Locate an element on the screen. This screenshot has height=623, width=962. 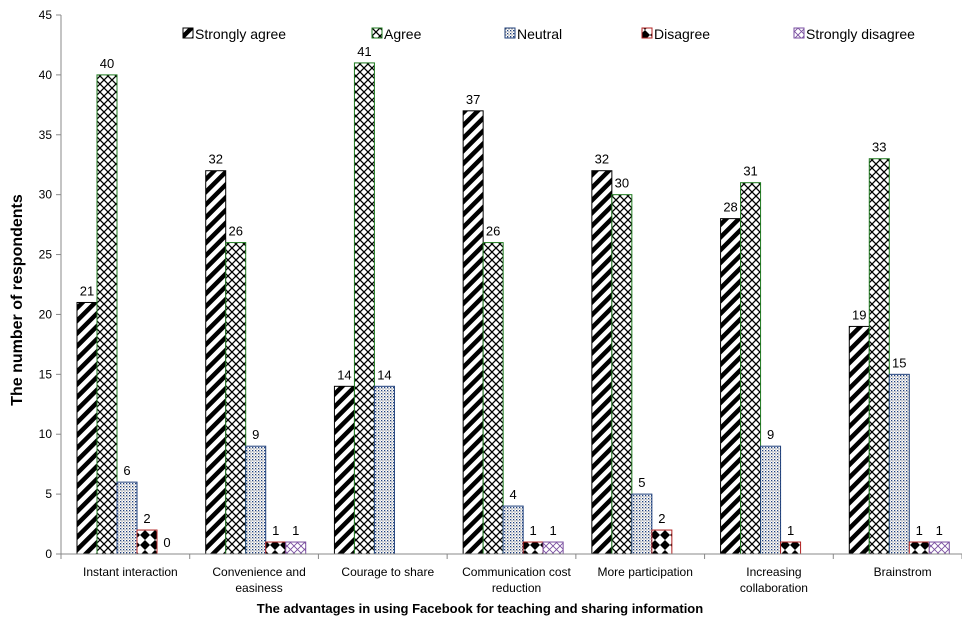
legend-label: Strongly disagree is located at coordinates (860, 34).